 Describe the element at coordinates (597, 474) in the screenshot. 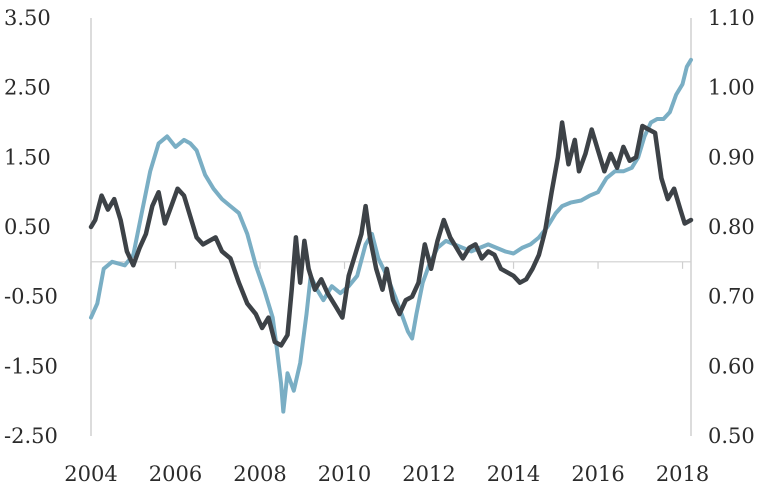

I see `x-tick-label: 2016` at that location.